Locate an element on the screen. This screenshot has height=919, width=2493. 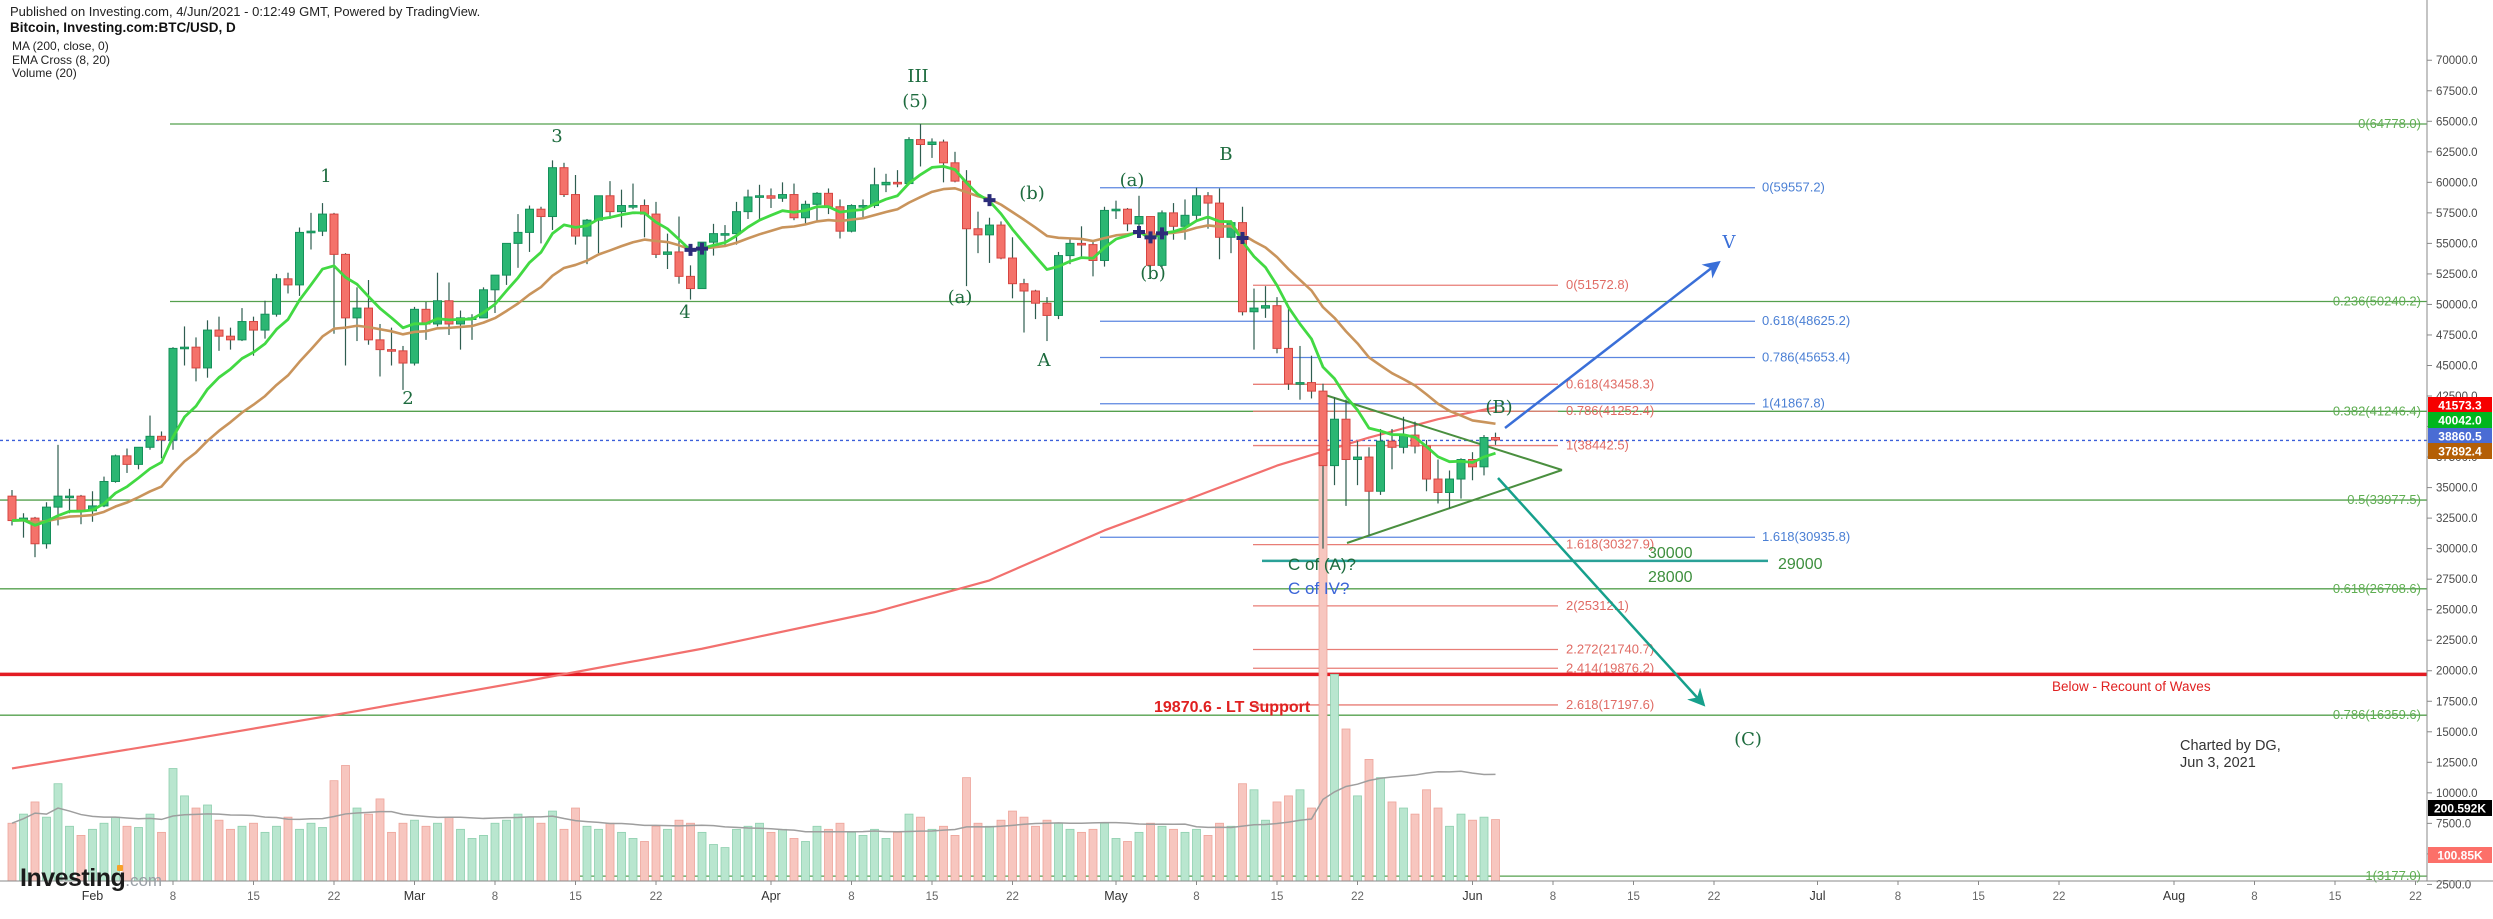
svg-text: 30000.0 is located at coordinates (2457, 550).